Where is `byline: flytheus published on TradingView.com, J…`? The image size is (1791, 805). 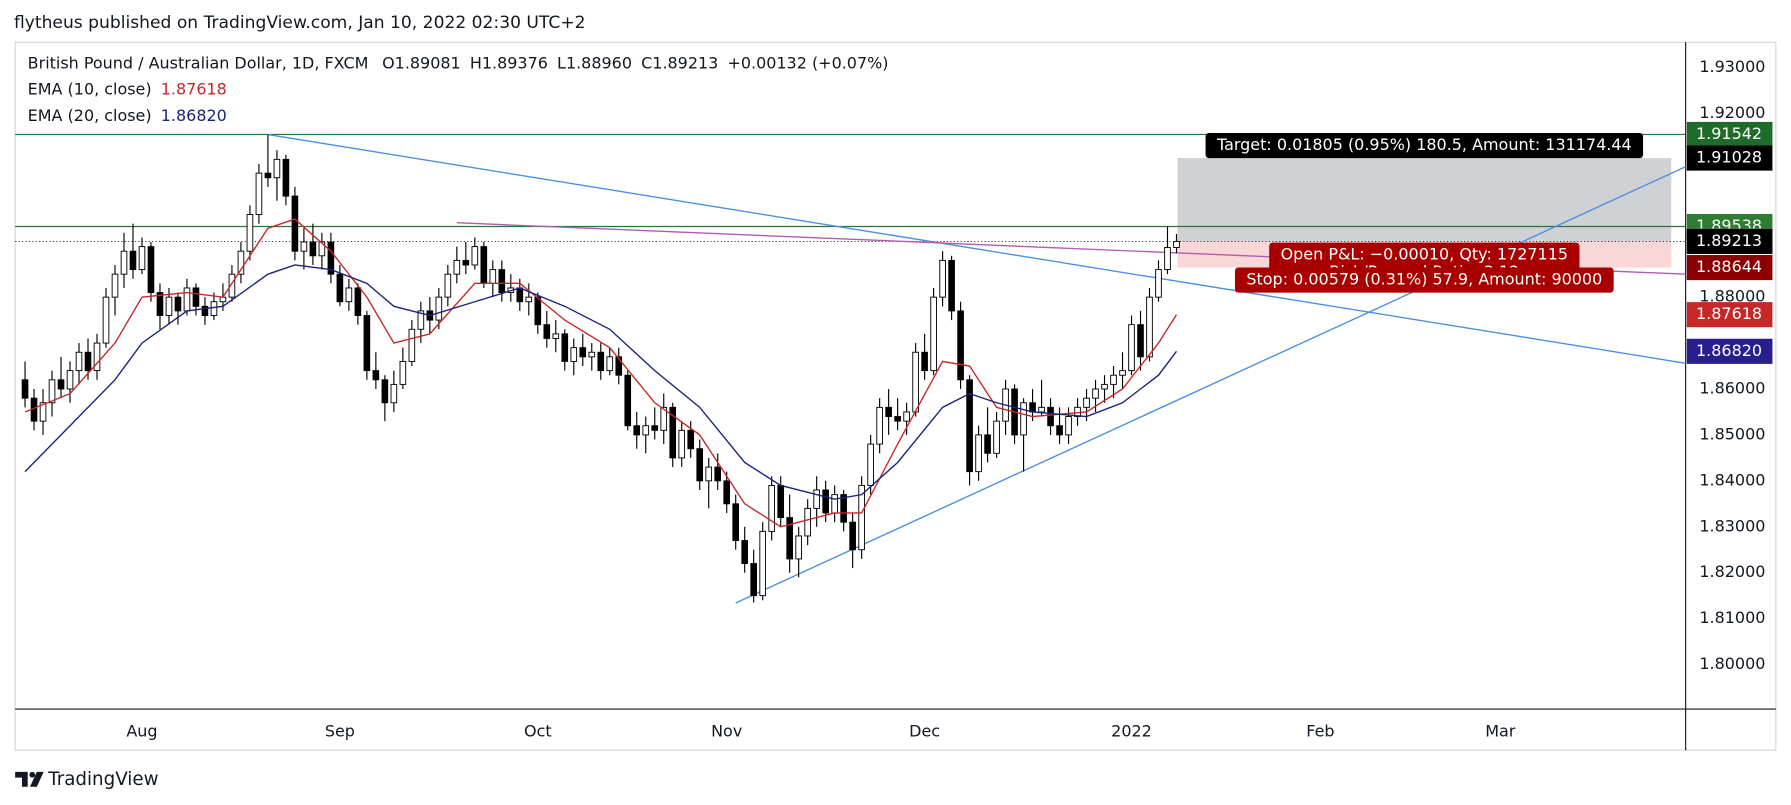 byline: flytheus published on TradingView.com, J… is located at coordinates (300, 23).